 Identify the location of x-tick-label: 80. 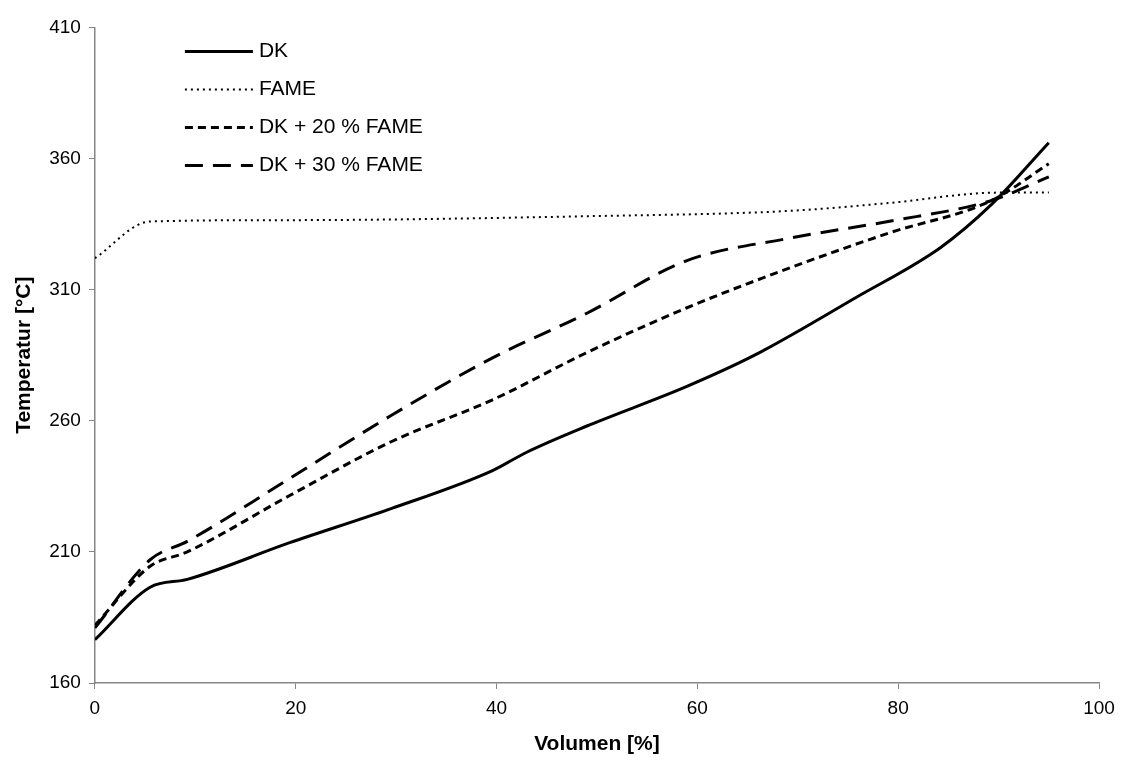
(898, 707).